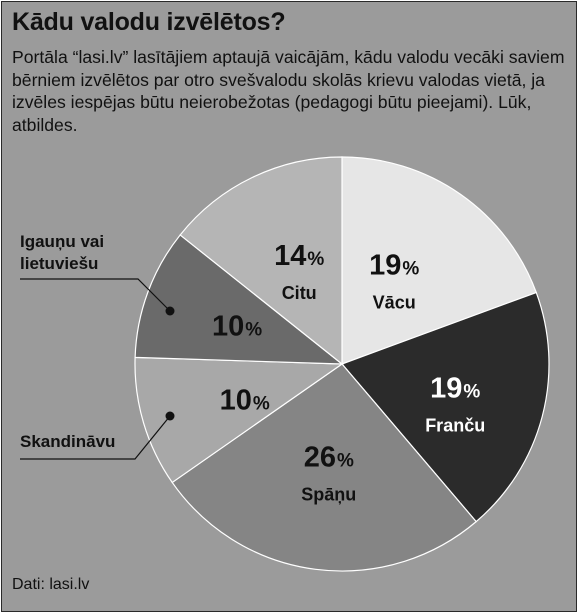 Image resolution: width=578 pixels, height=613 pixels. Describe the element at coordinates (170, 416) in the screenshot. I see `leader-dot-skandinavu` at that location.